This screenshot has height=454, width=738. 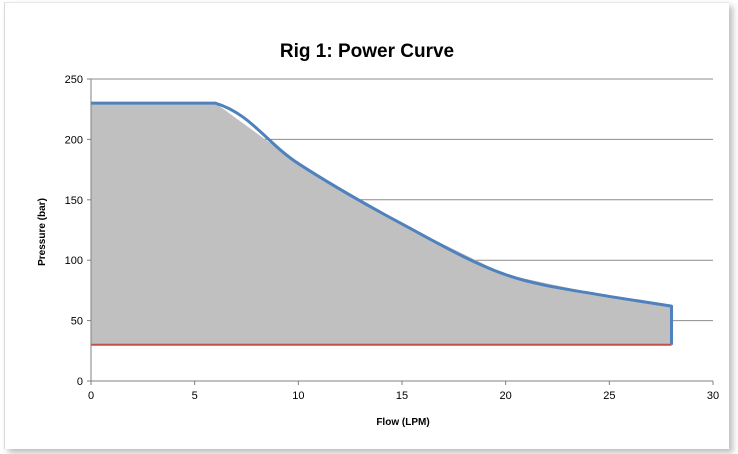 What do you see at coordinates (713, 396) in the screenshot?
I see `x-tick-label-6: 30` at bounding box center [713, 396].